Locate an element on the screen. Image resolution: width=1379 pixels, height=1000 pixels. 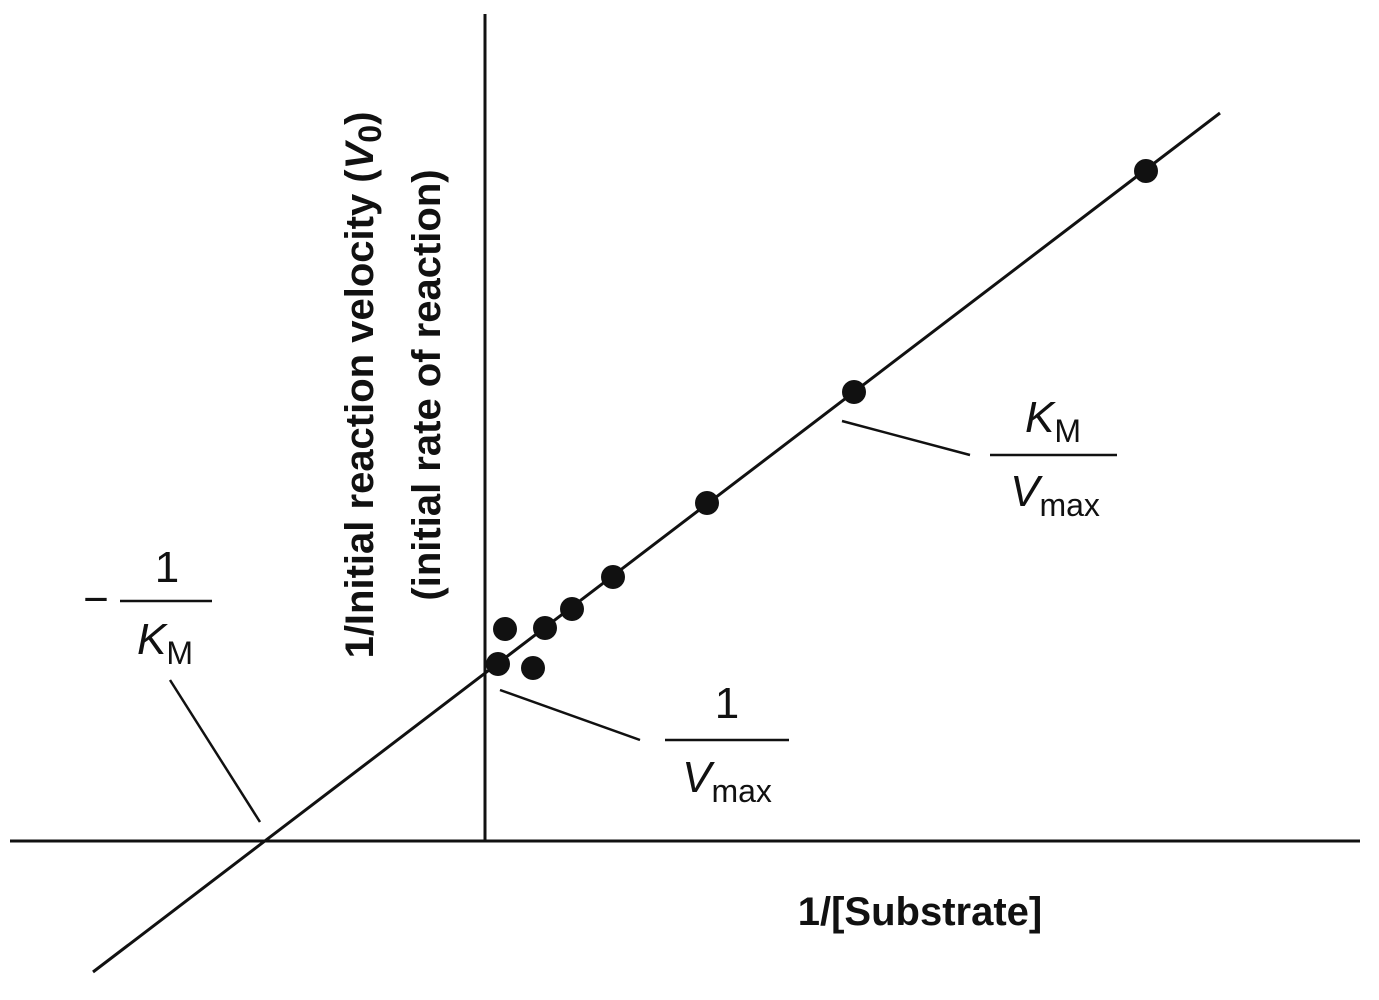
denominator: KM is located at coordinates (165, 643).